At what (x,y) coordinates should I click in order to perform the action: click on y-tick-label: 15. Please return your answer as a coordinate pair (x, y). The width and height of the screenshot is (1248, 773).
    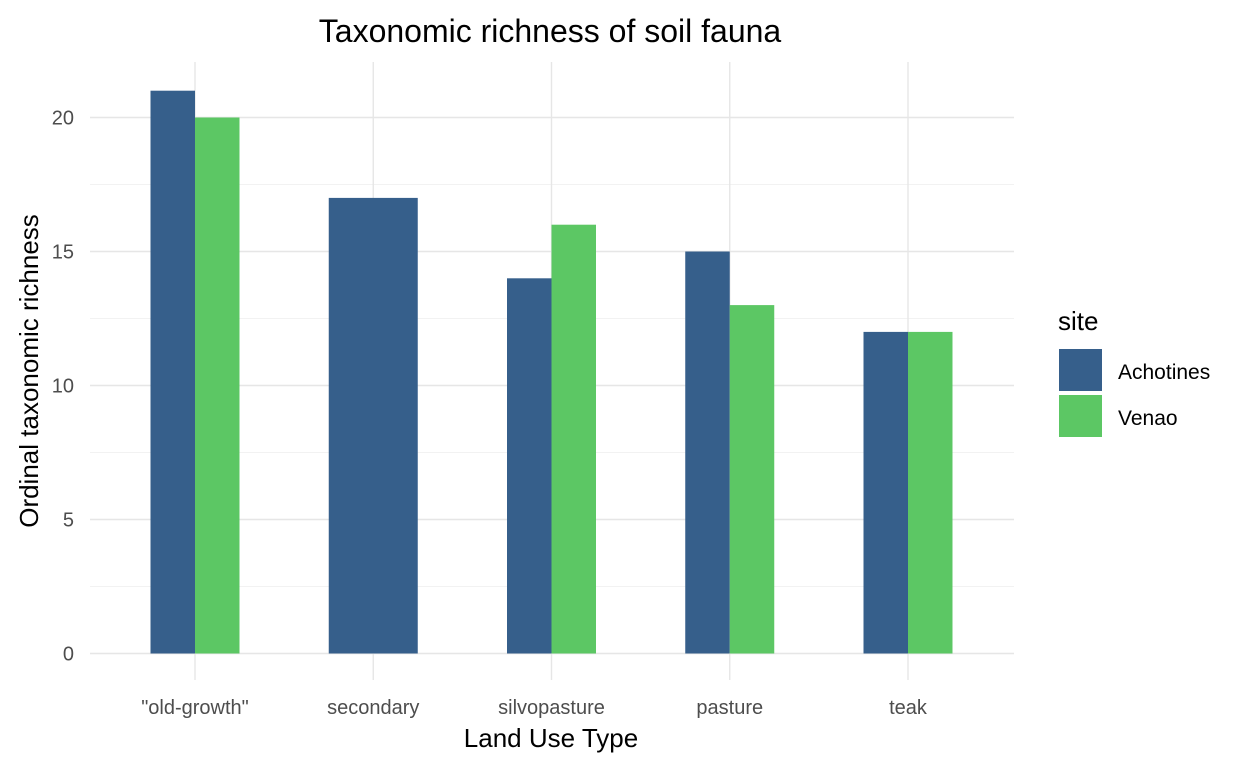
    Looking at the image, I should click on (63, 253).